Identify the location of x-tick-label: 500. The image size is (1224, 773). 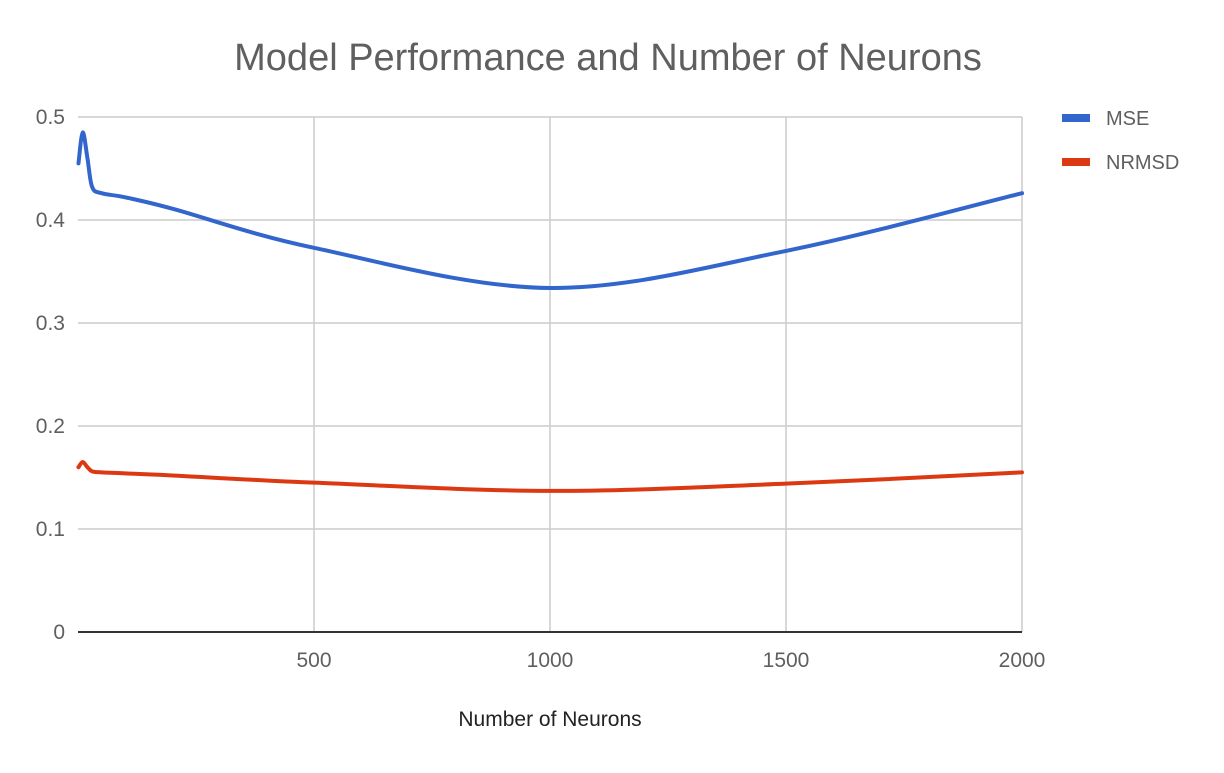
(313, 660).